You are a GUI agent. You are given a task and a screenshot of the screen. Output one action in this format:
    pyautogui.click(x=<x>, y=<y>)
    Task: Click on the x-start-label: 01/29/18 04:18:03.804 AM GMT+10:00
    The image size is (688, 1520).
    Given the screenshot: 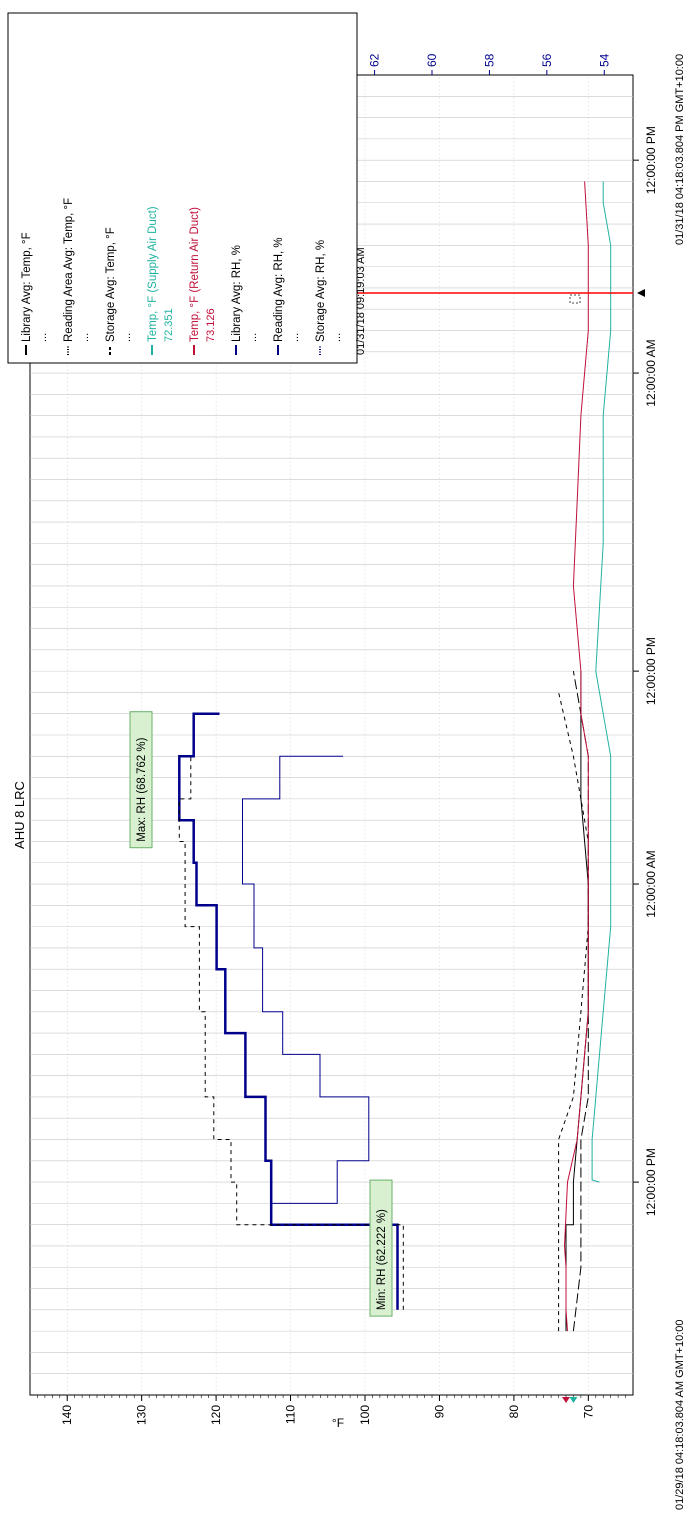 What is the action you would take?
    pyautogui.click(x=680, y=1415)
    